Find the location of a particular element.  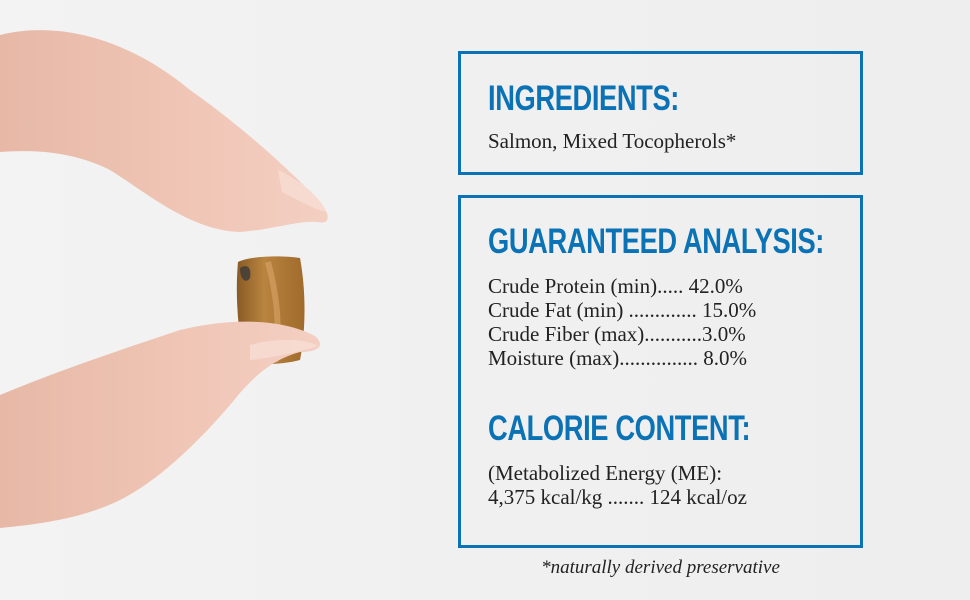

analysis-row-fiber: Crude Fiber (max)...........3.0% is located at coordinates (617, 334).